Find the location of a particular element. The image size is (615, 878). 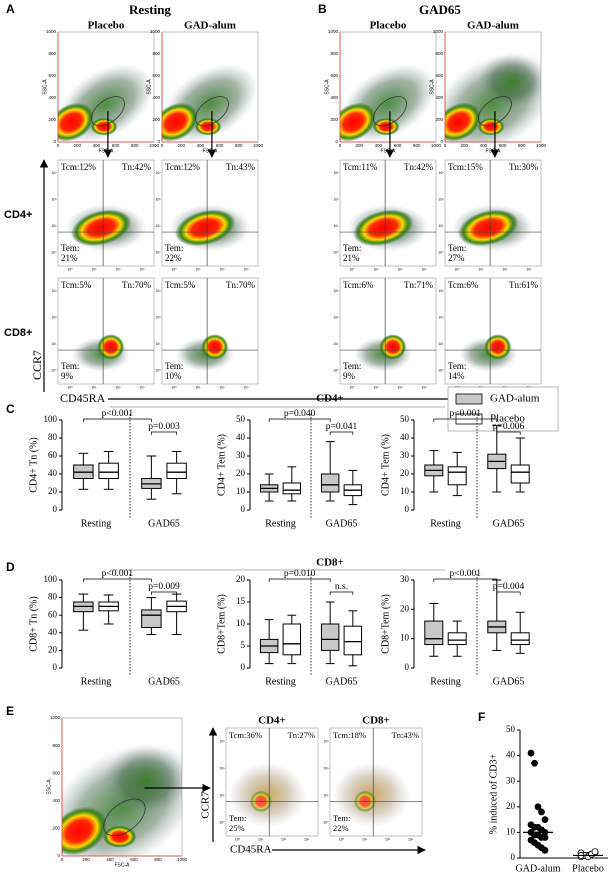

comparison-label: p=0.003 is located at coordinates (164, 427).